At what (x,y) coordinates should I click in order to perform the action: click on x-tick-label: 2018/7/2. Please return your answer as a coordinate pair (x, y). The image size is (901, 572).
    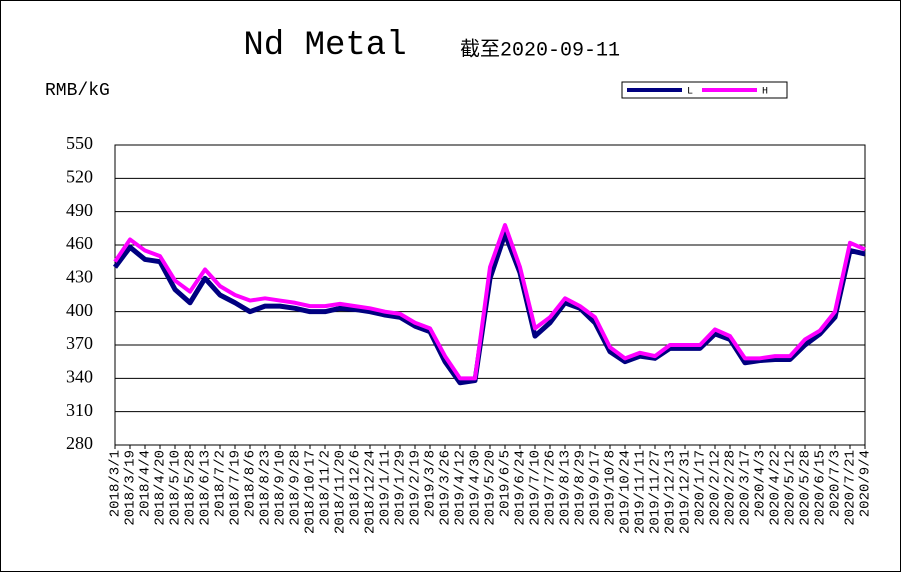
    Looking at the image, I should click on (221, 483).